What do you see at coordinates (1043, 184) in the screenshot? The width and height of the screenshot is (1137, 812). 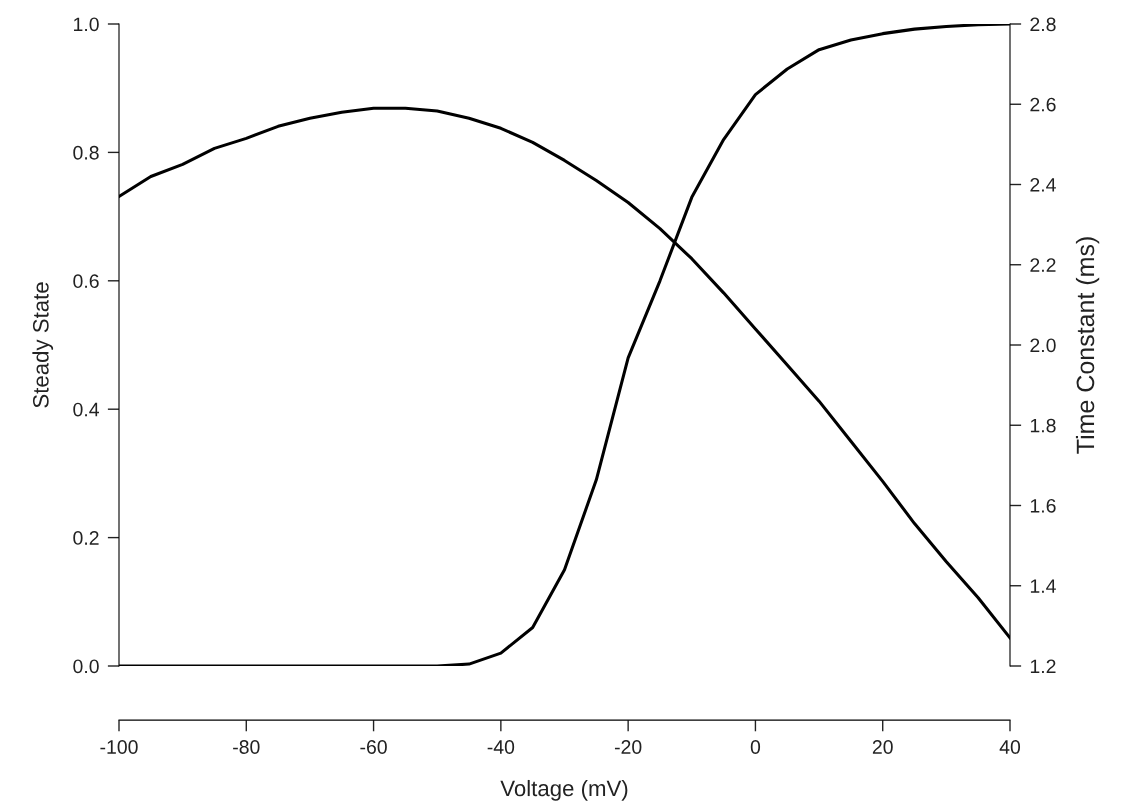 I see `y2-tick-label: 2.4` at bounding box center [1043, 184].